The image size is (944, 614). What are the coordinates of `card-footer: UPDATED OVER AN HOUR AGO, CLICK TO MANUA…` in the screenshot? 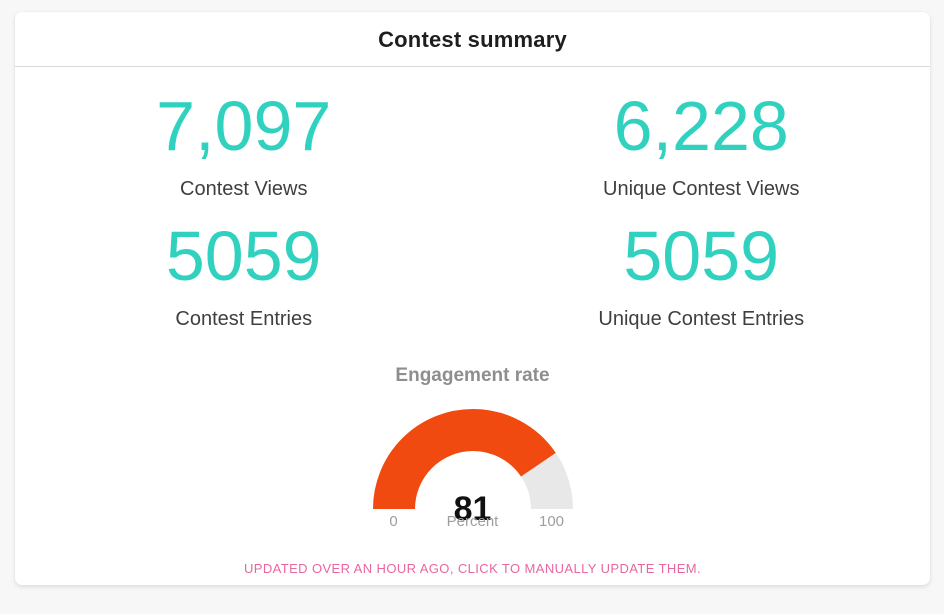 It's located at (472, 569).